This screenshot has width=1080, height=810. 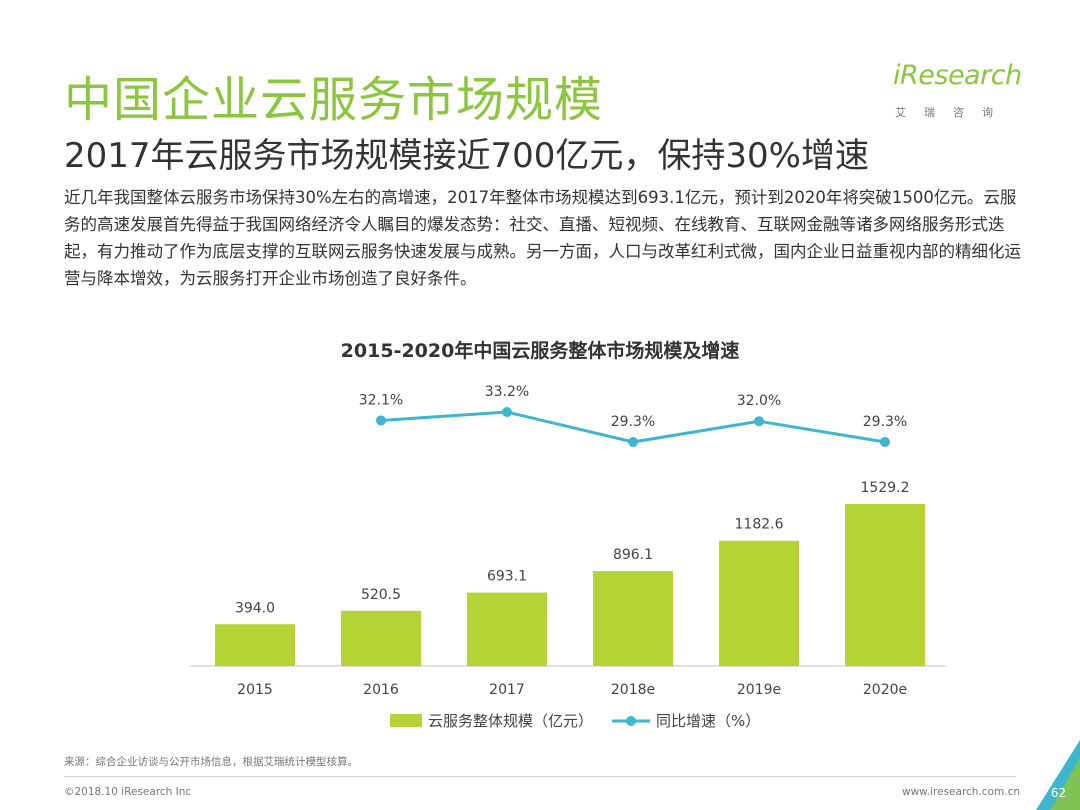 I want to click on bar-label-2018e: 896.1, so click(x=633, y=555).